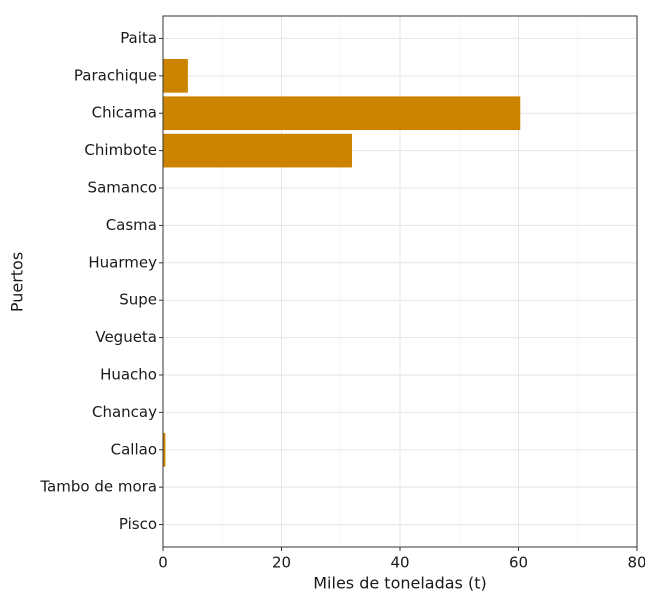 The height and width of the screenshot is (596, 645). I want to click on y-tick-label: Casma, so click(131, 225).